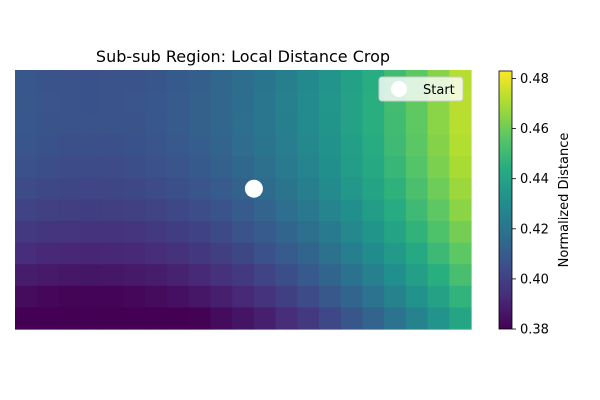 The width and height of the screenshot is (600, 400). I want to click on start-marker-layer, so click(253, 188).